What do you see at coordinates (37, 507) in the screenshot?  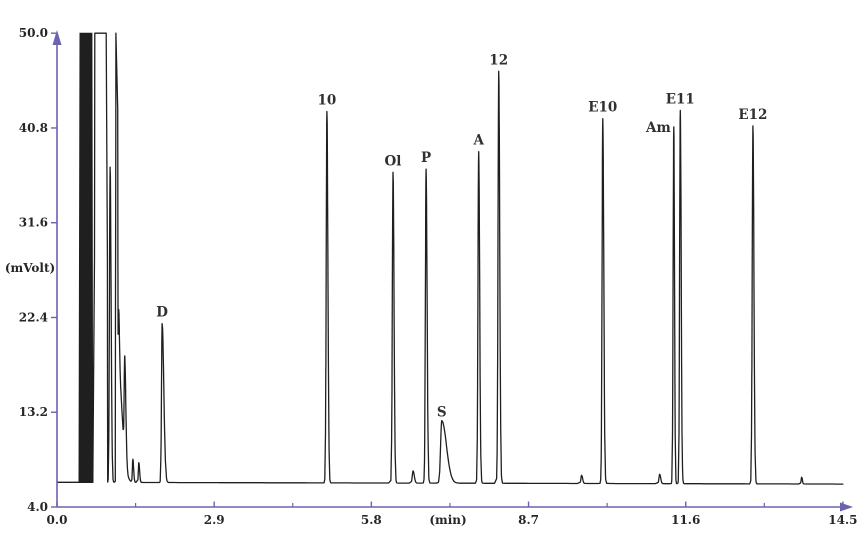 I see `y-tick-label-4: 4.0` at bounding box center [37, 507].